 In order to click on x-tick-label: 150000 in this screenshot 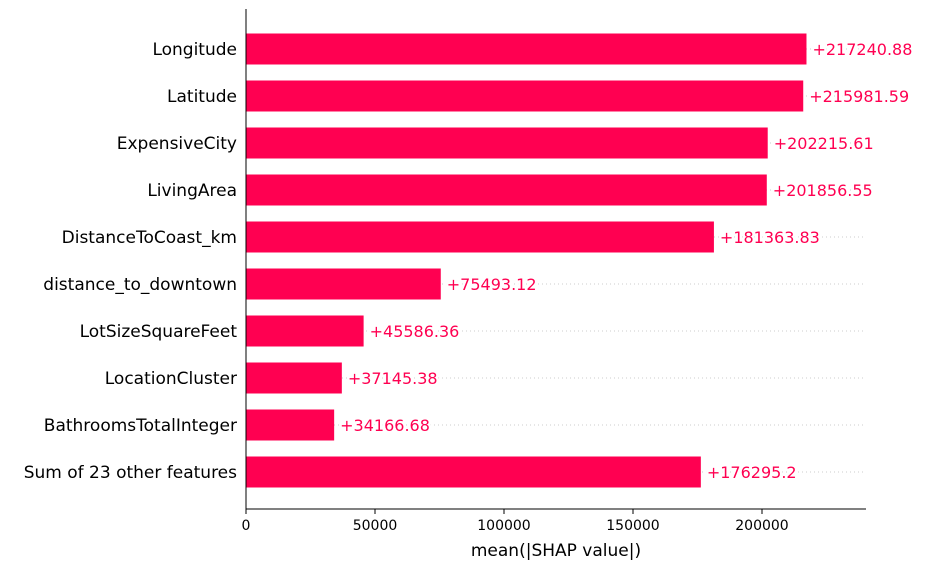, I will do `click(632, 526)`.